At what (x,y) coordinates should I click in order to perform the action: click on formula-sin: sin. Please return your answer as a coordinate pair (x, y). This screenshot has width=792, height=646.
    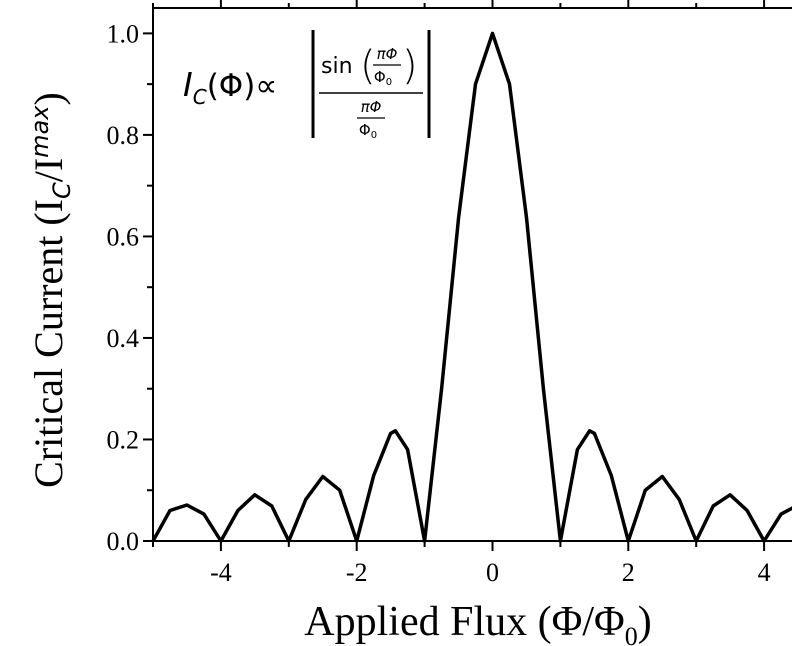
    Looking at the image, I should click on (337, 66).